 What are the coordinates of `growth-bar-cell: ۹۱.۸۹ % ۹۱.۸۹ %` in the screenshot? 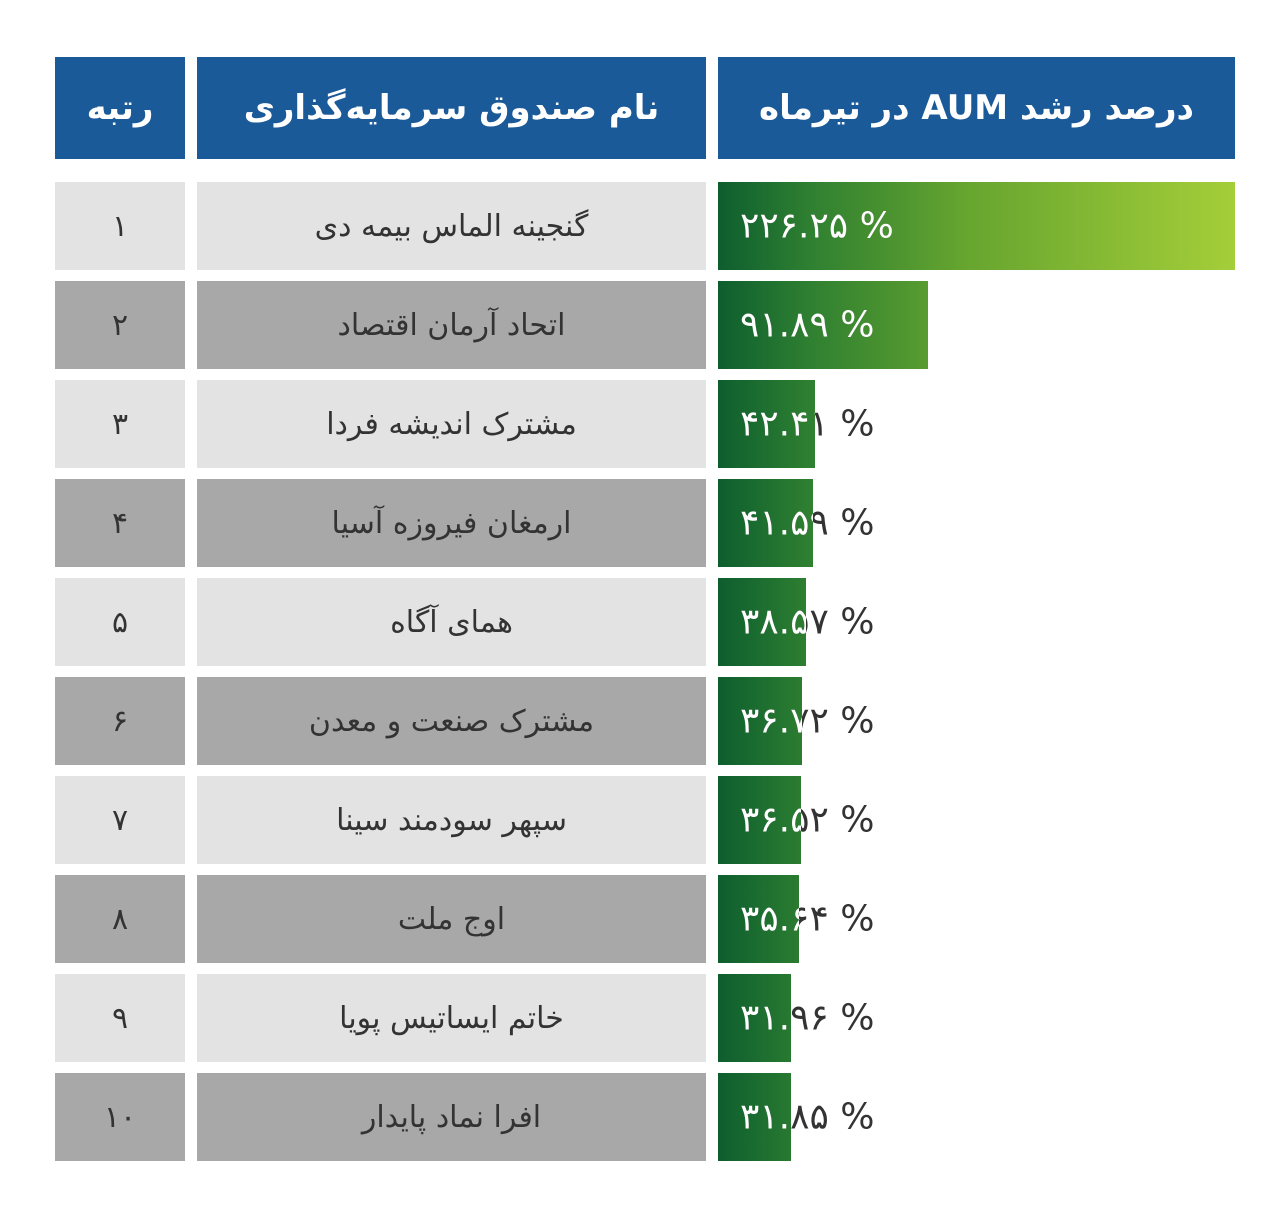 It's located at (976, 325).